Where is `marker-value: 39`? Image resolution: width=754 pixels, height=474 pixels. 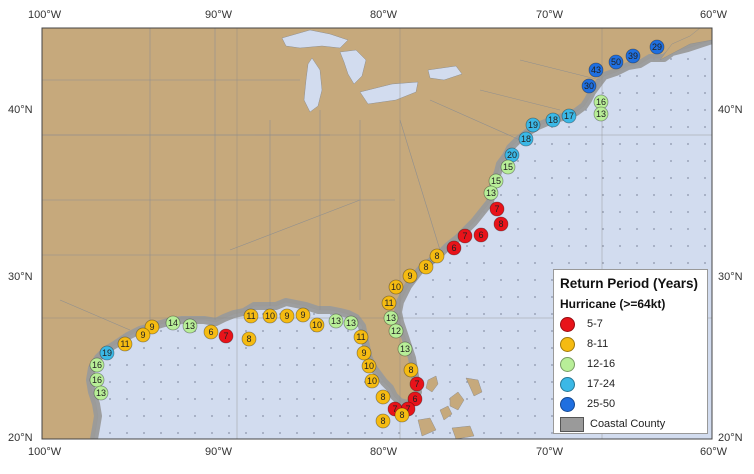 marker-value: 39 is located at coordinates (633, 56).